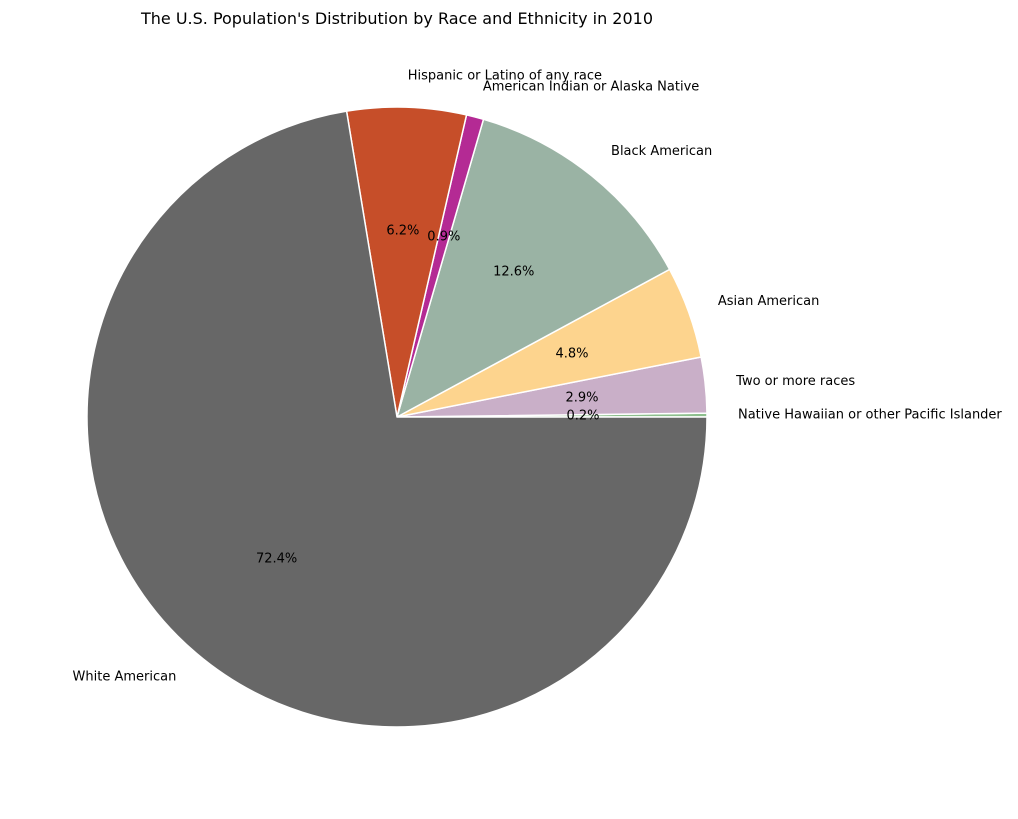  I want to click on slice-label-white-american: White American, so click(125, 676).